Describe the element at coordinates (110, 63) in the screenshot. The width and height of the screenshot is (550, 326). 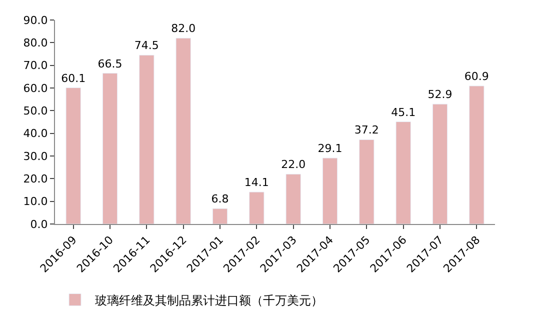
I see `text: 66.5` at that location.